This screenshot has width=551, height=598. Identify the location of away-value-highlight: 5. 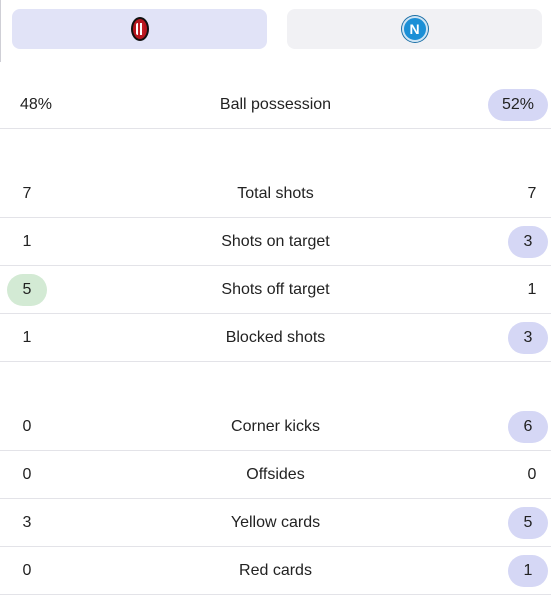
(528, 522).